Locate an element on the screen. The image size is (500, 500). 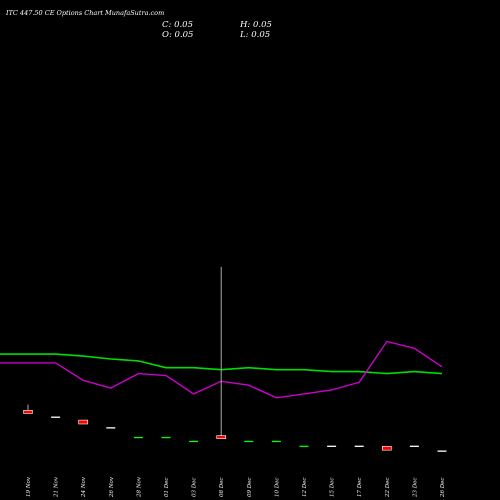
x-tick-label: 26 Dec is located at coordinates (443, 488).